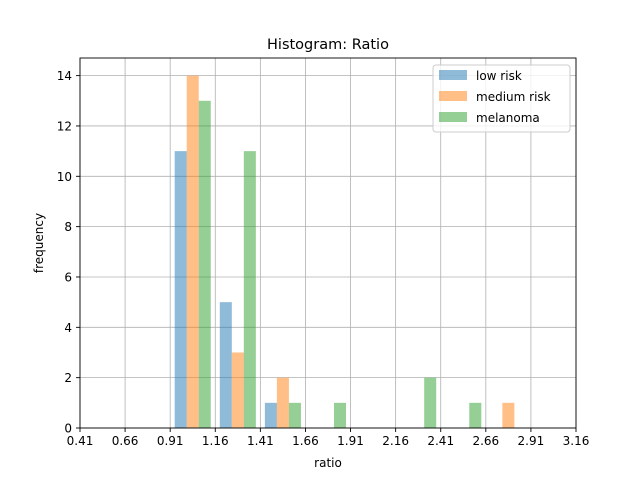  I want to click on x-tick-label: 2.66, so click(485, 441).